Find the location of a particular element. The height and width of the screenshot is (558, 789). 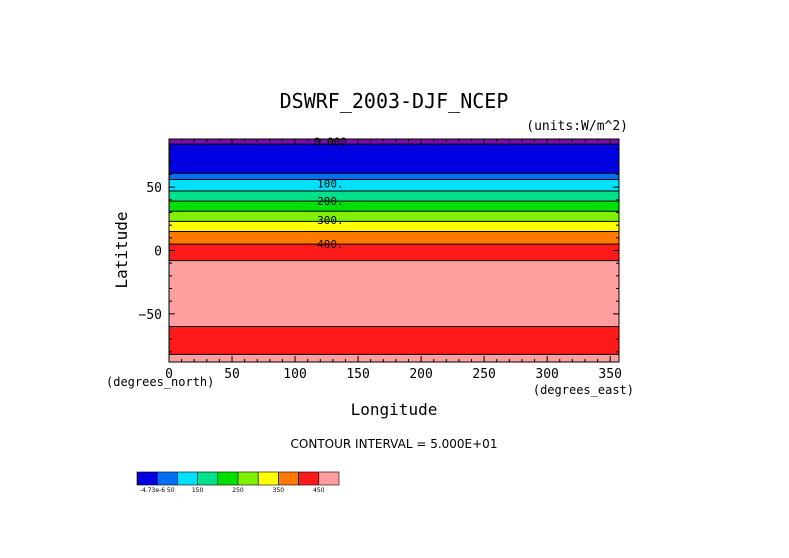

y-axis-label: Latitude is located at coordinates (121, 249).